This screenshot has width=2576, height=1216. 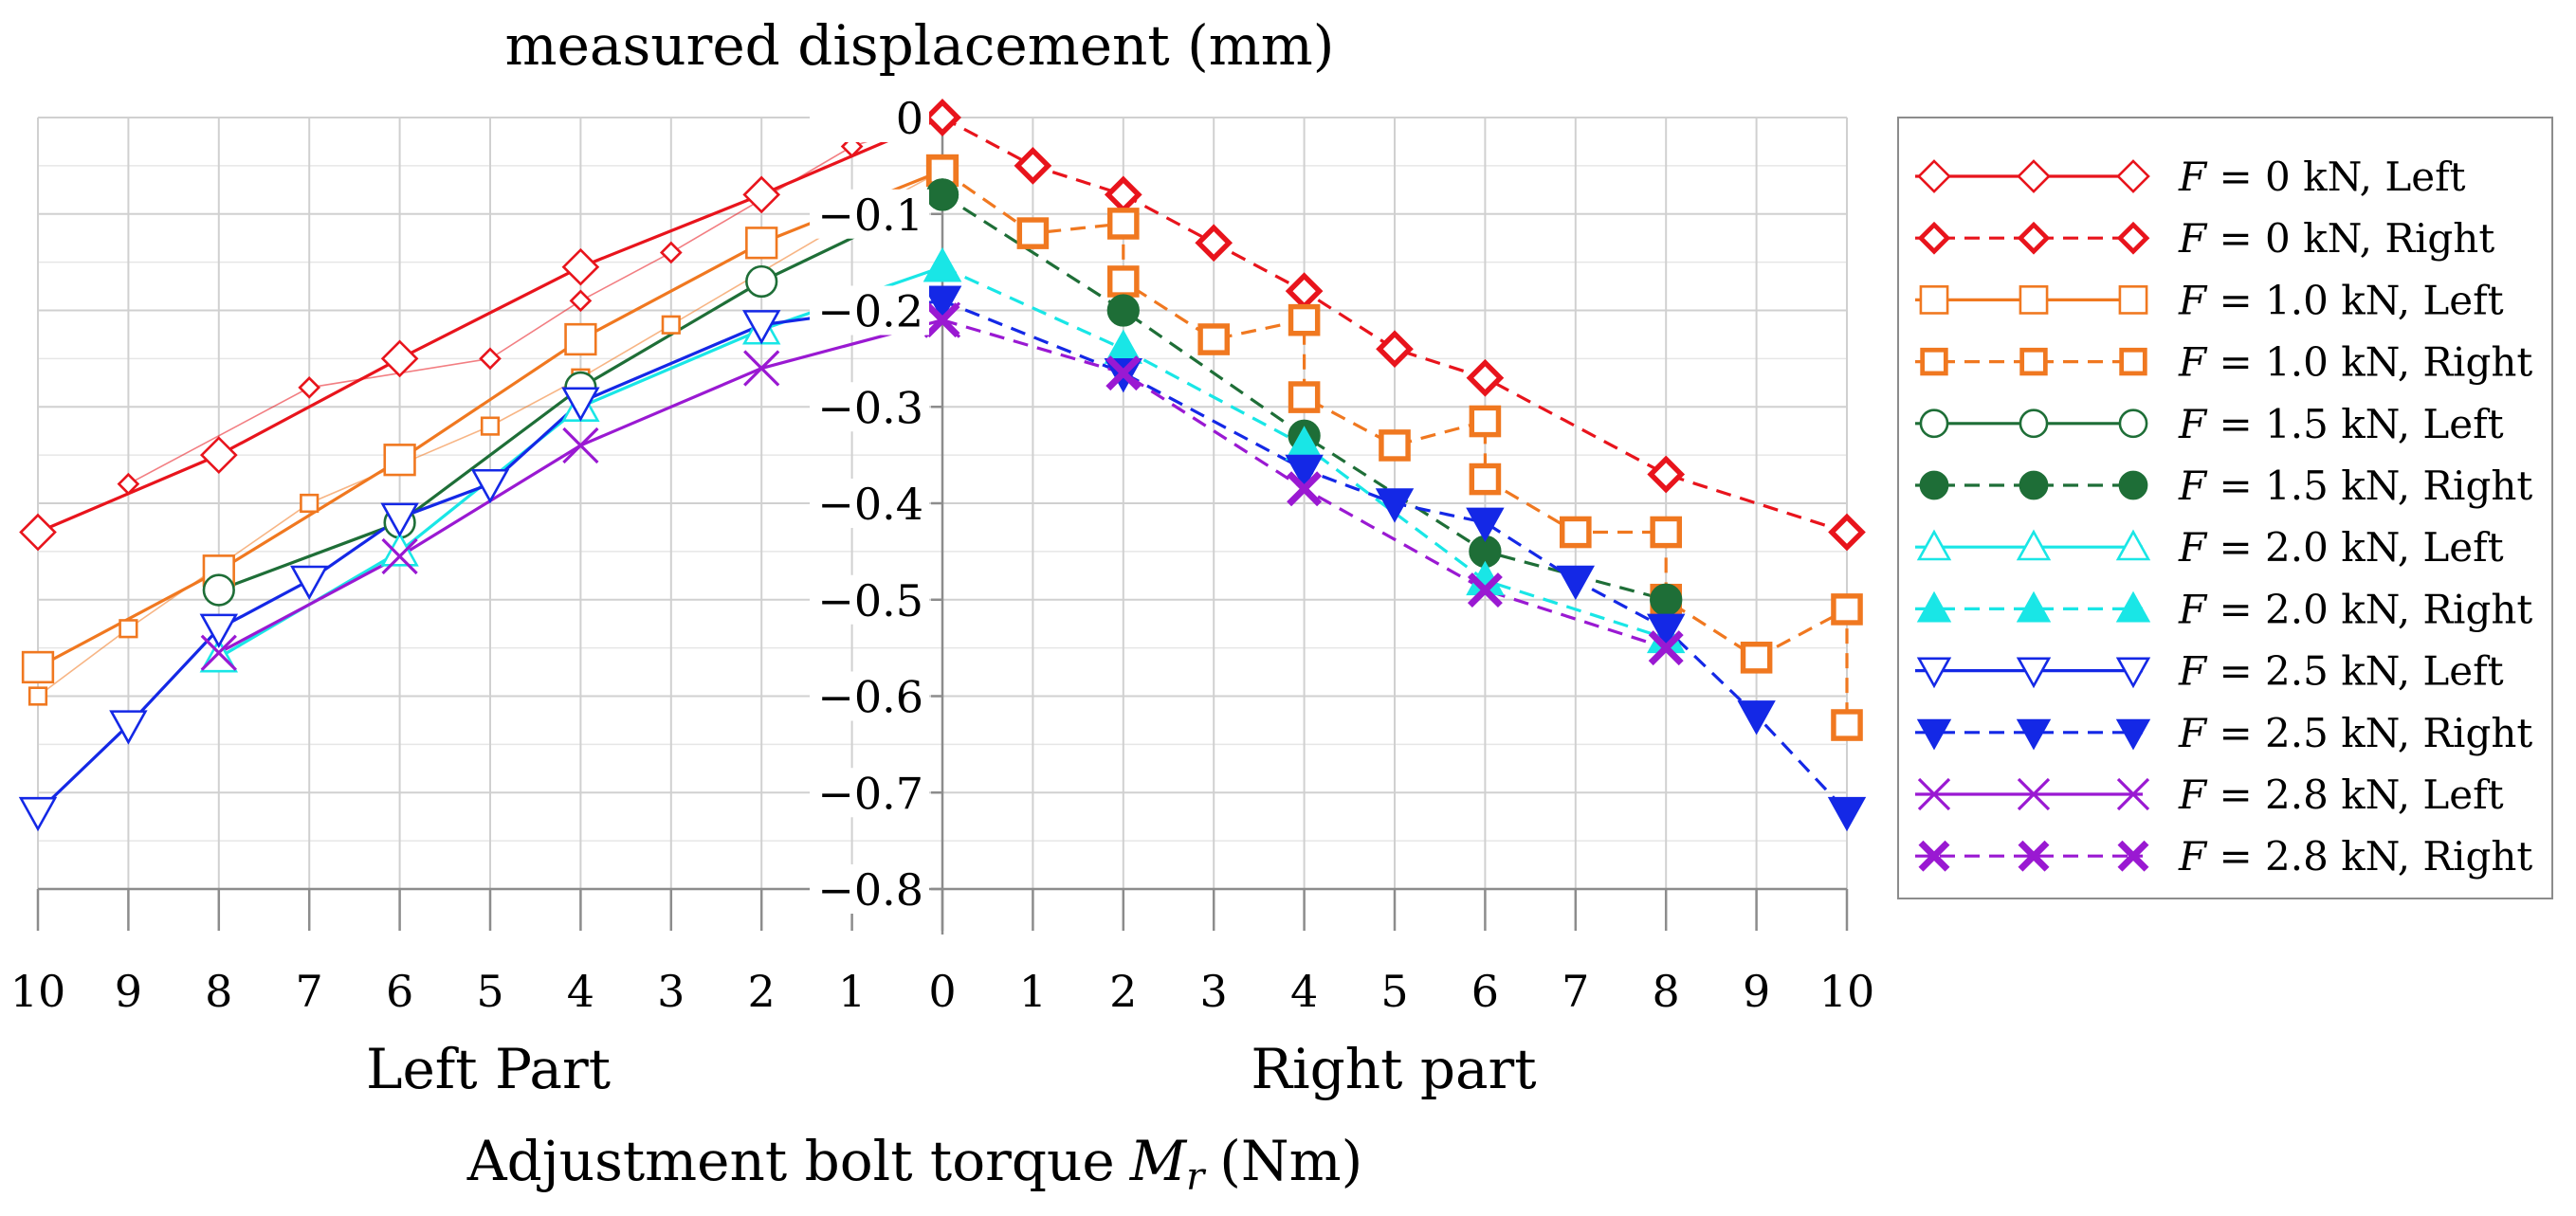 I want to click on x-tick-label: 8, so click(x=218, y=991).